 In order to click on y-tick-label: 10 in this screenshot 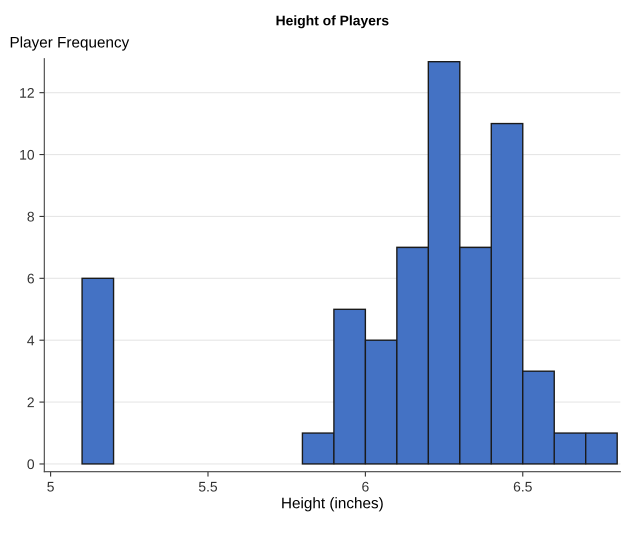, I will do `click(27, 155)`.